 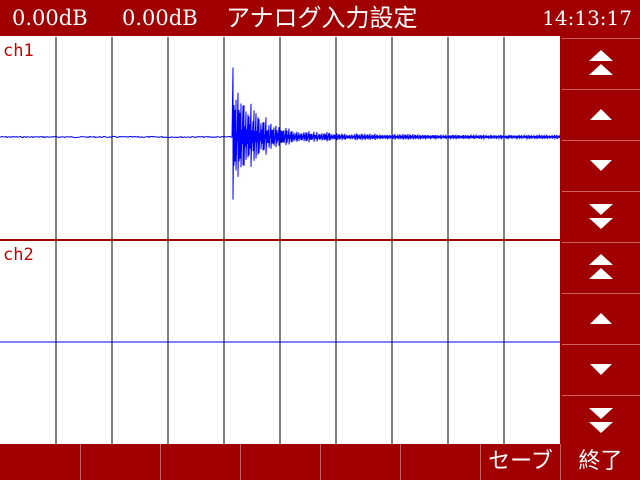 I want to click on ch2-scale-controls, so click(x=600, y=342).